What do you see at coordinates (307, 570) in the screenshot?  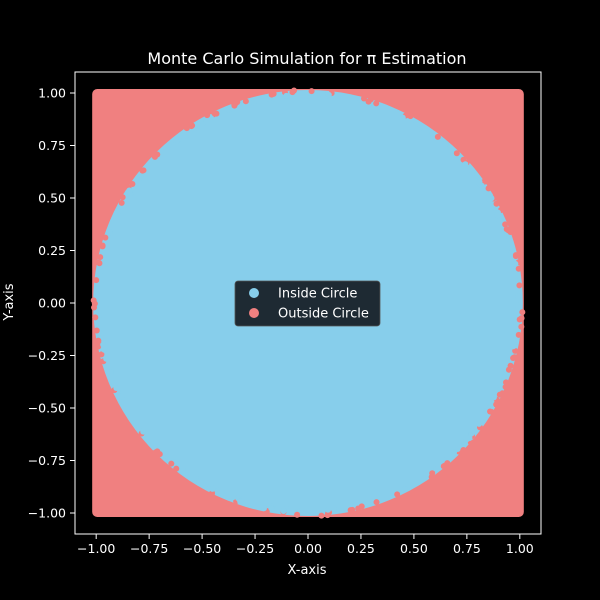 I see `x-axis-label: X-axis` at bounding box center [307, 570].